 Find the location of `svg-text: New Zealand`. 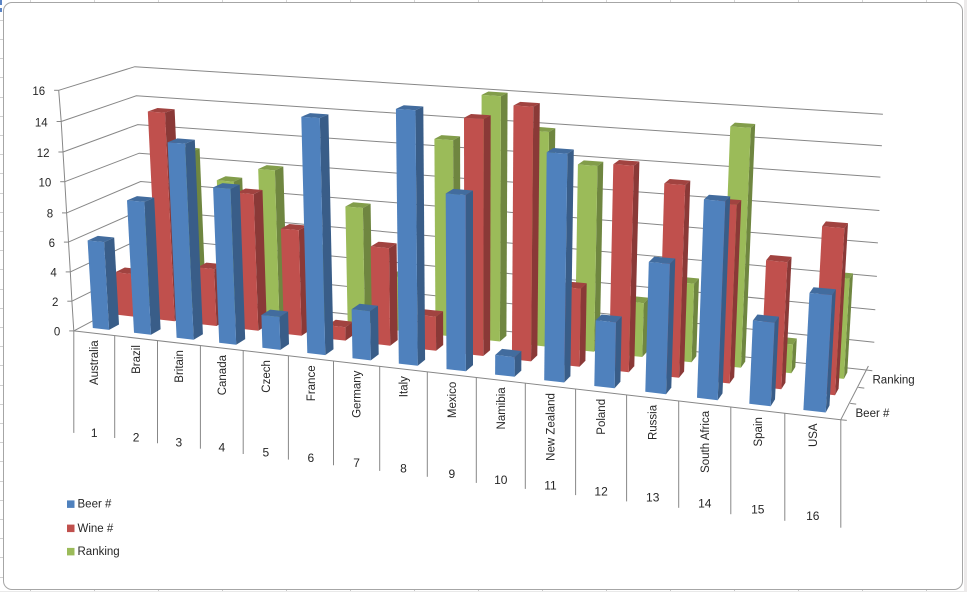

svg-text: New Zealand is located at coordinates (552, 427).